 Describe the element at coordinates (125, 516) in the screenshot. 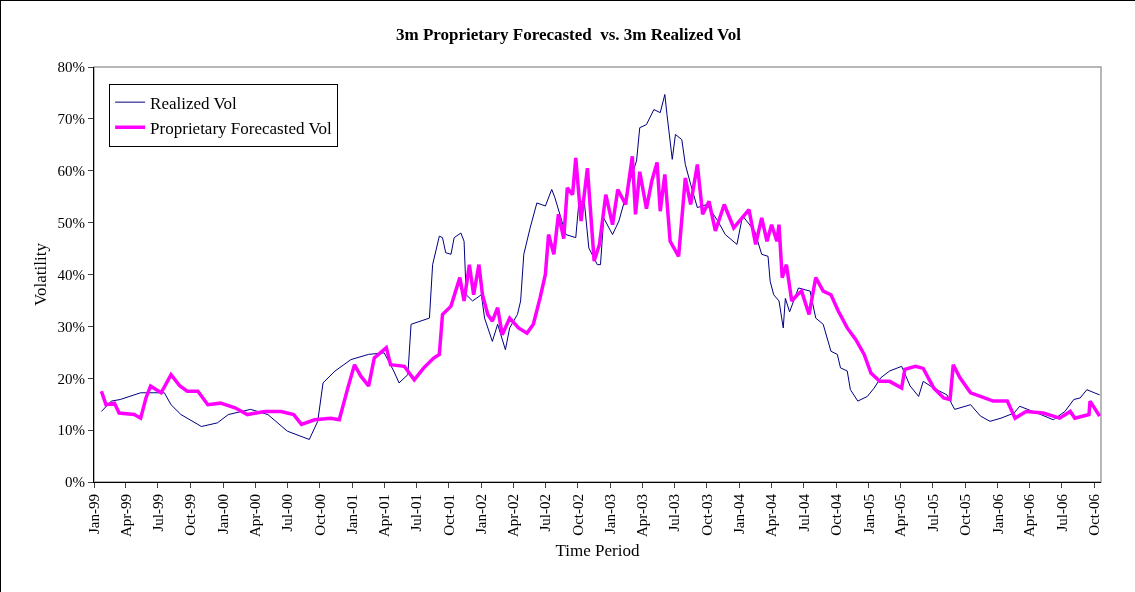

I see `x-tick-label: Apr-99` at that location.